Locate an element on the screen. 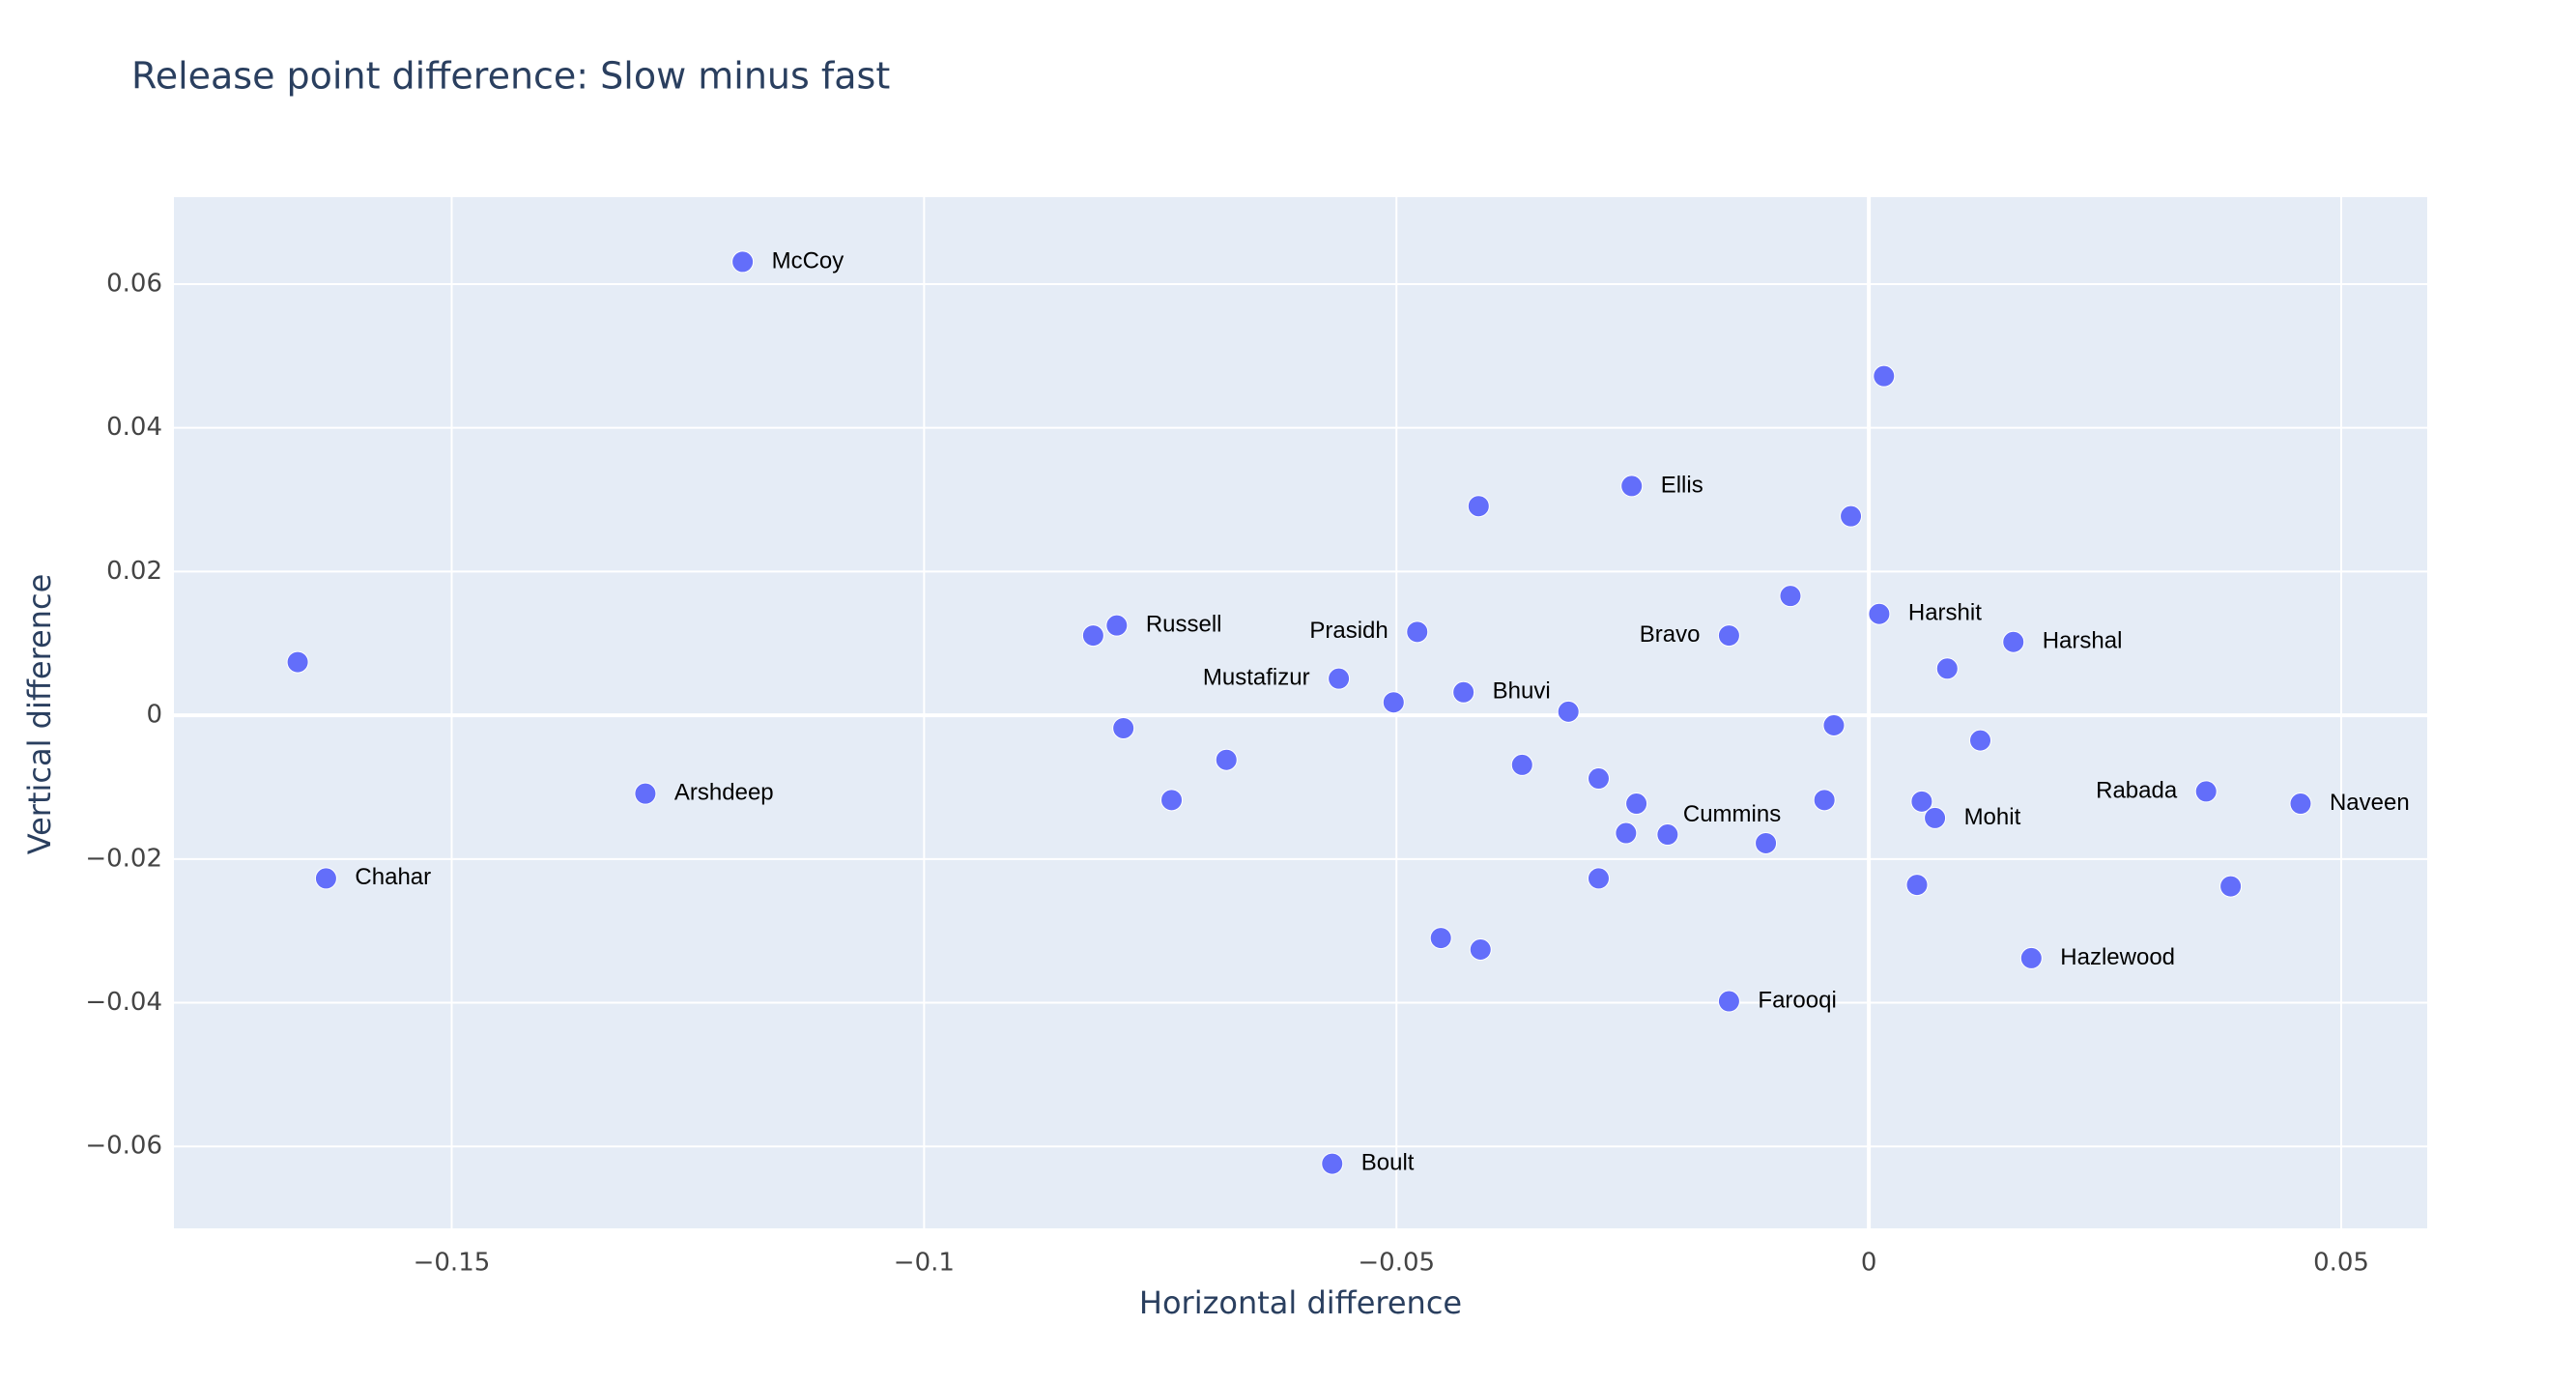 The width and height of the screenshot is (2576, 1383). point-label: Mohit is located at coordinates (1993, 817).